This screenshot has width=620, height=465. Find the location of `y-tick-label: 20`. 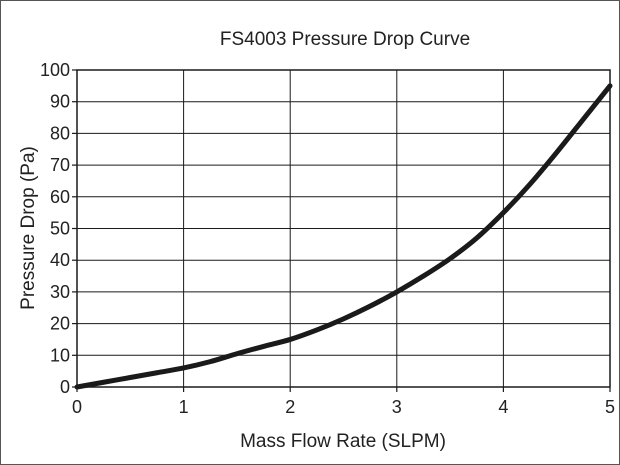

y-tick-label: 20 is located at coordinates (60, 324).